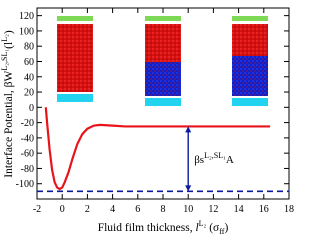  Describe the element at coordinates (37, 209) in the screenshot. I see `x-tick-label: -2` at that location.